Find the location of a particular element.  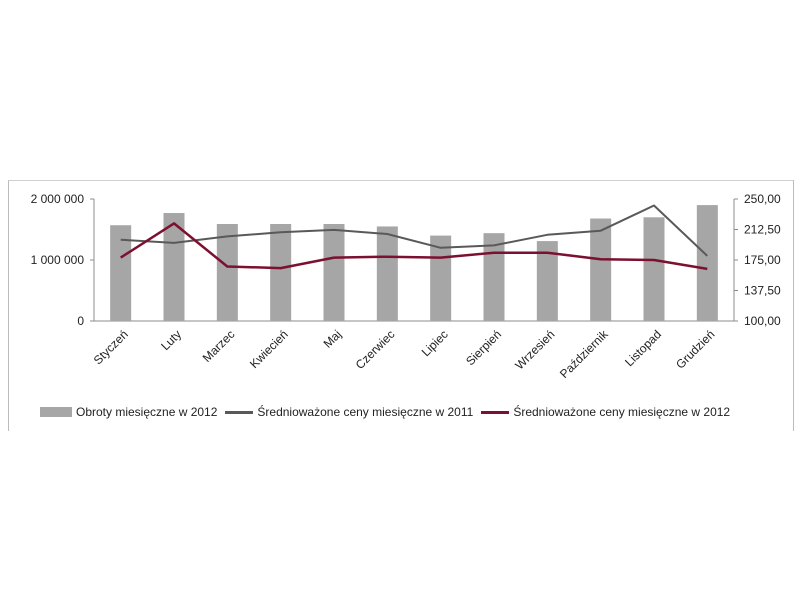

right-axis-tick-label: 175,00 is located at coordinates (762, 260).